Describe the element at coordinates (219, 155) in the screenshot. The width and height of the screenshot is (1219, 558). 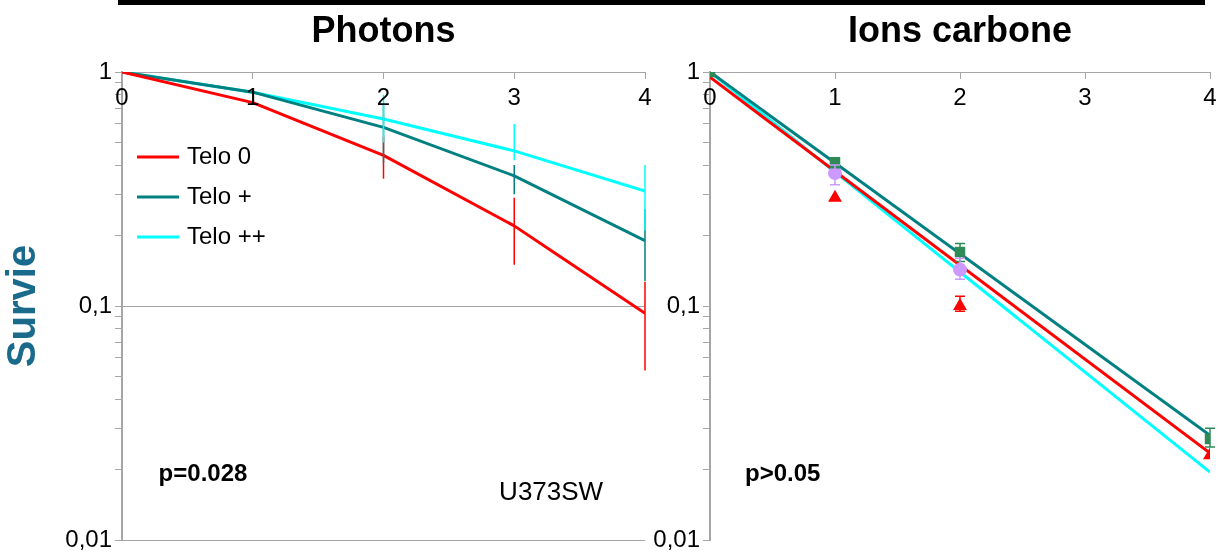
I see `legend-label: Telo 0` at that location.